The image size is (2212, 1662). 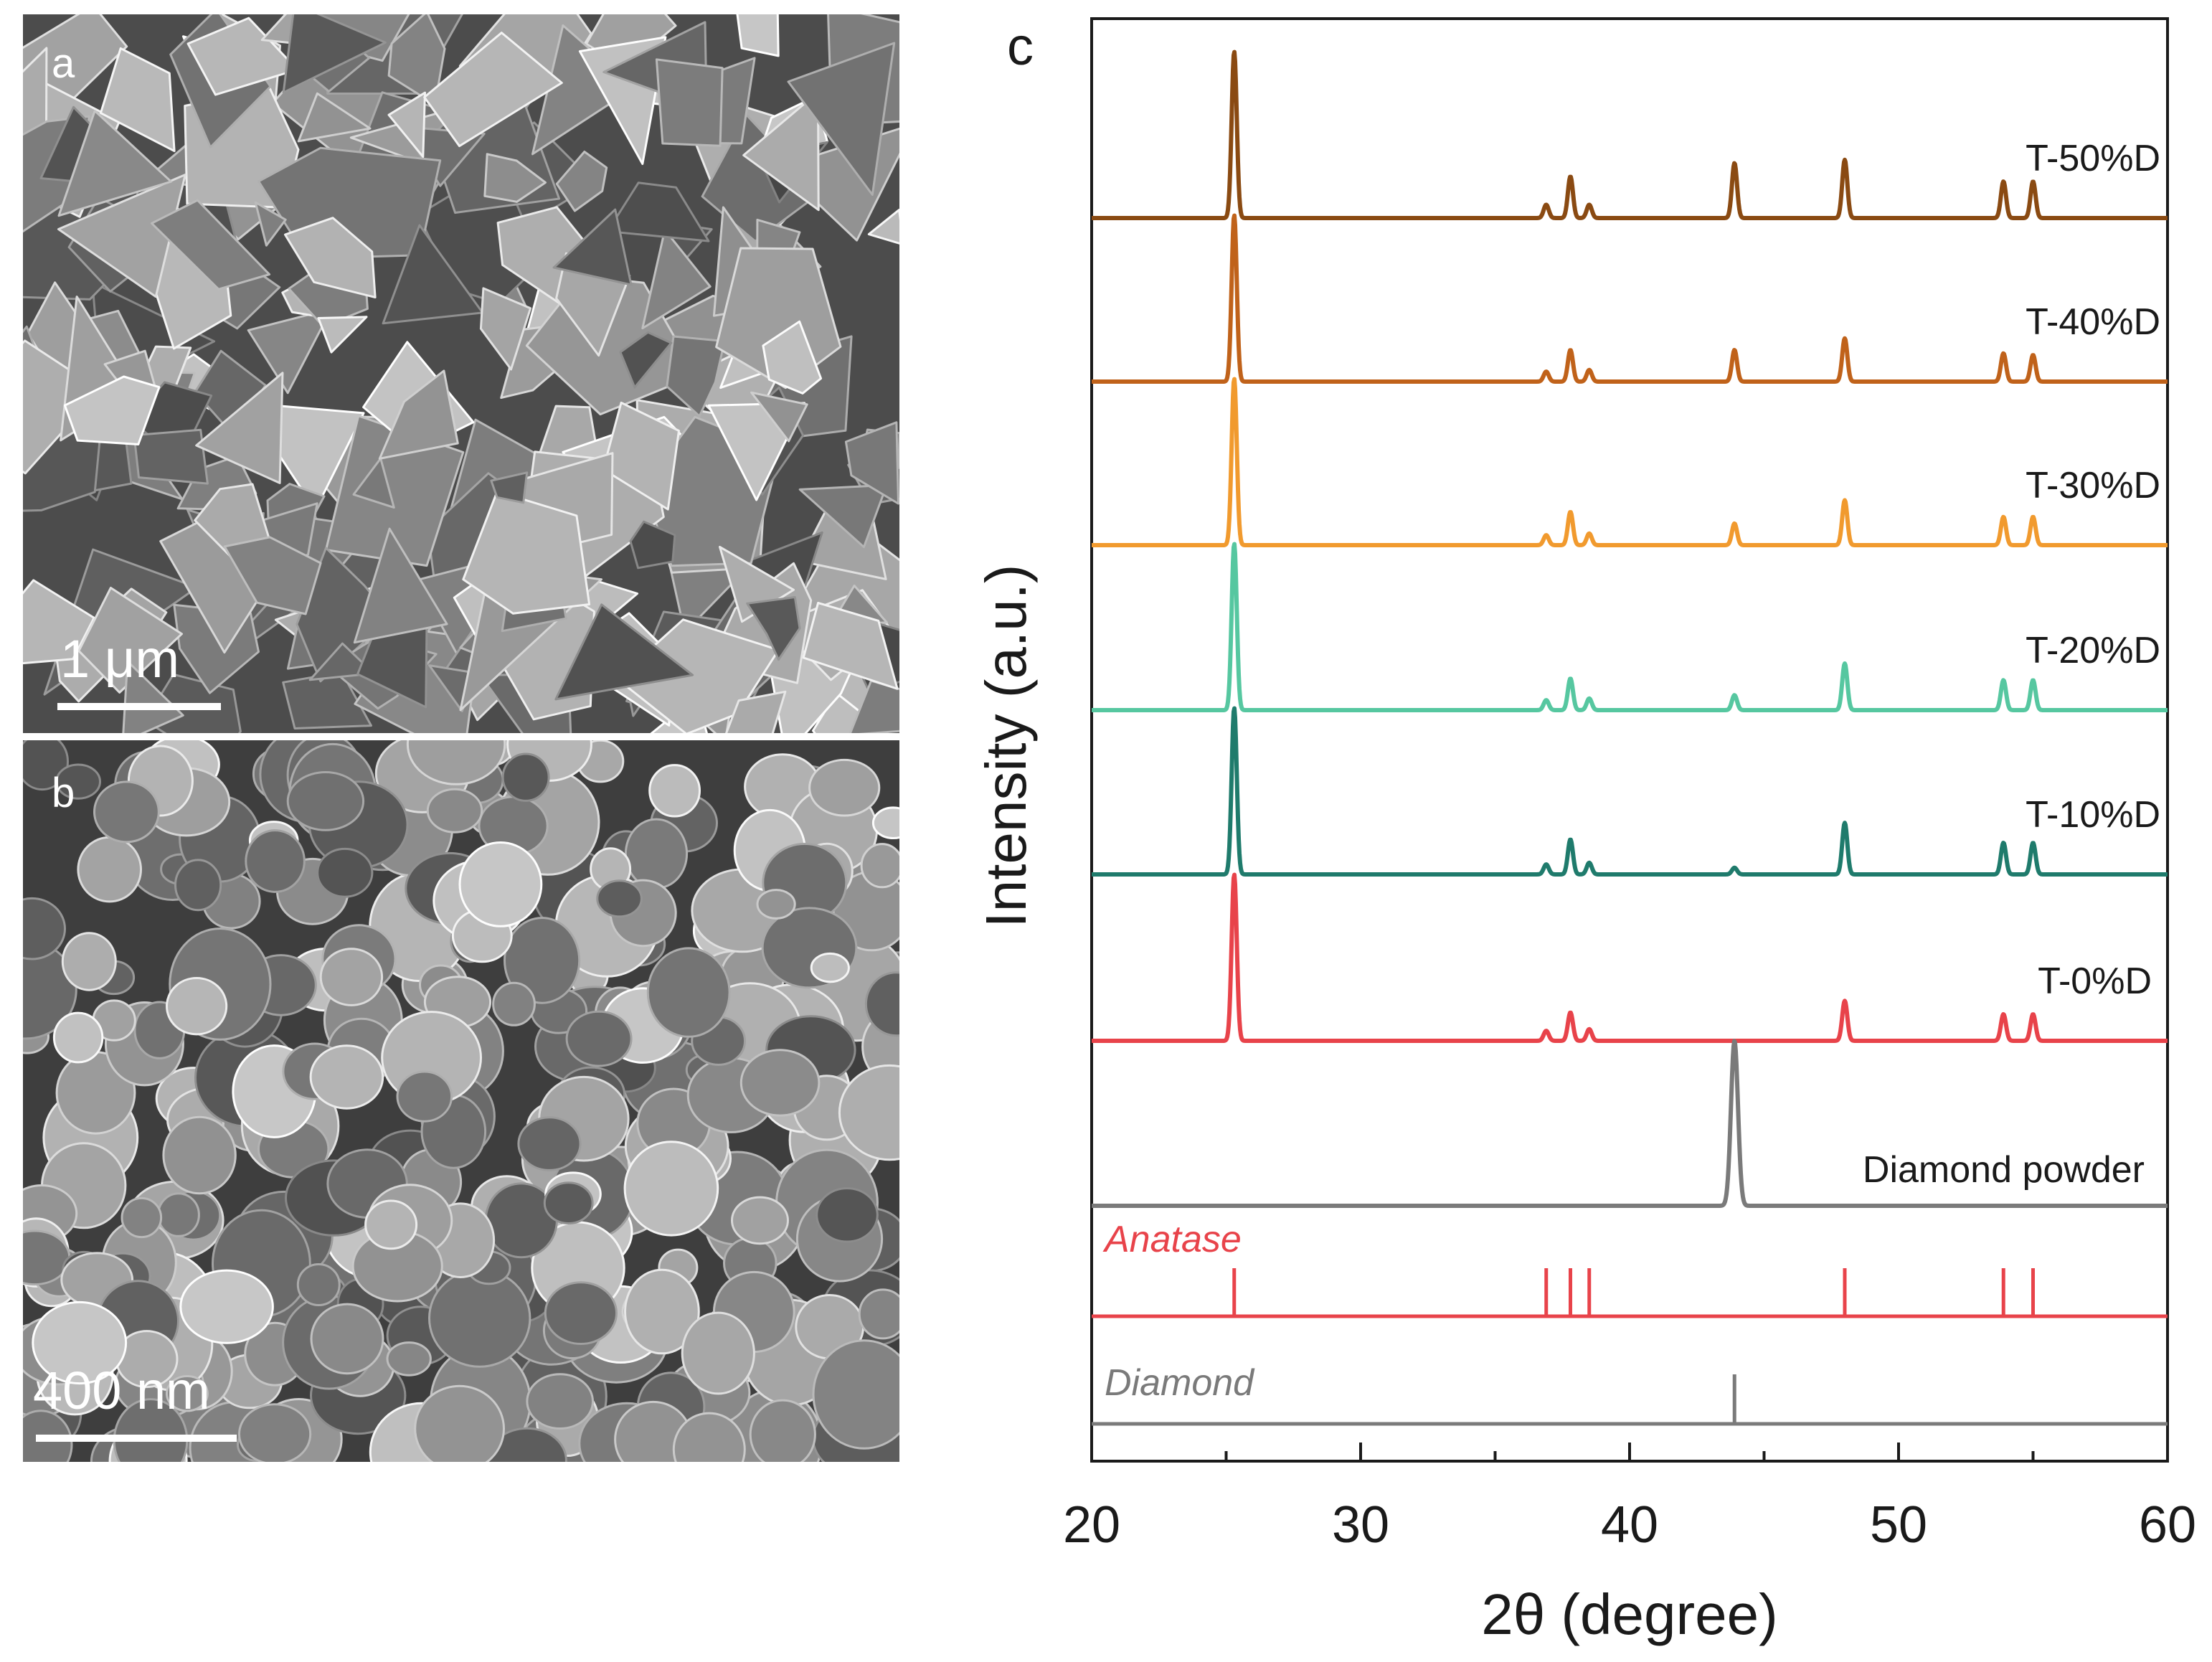 I want to click on series-line-t-10-d, so click(x=1629, y=791).